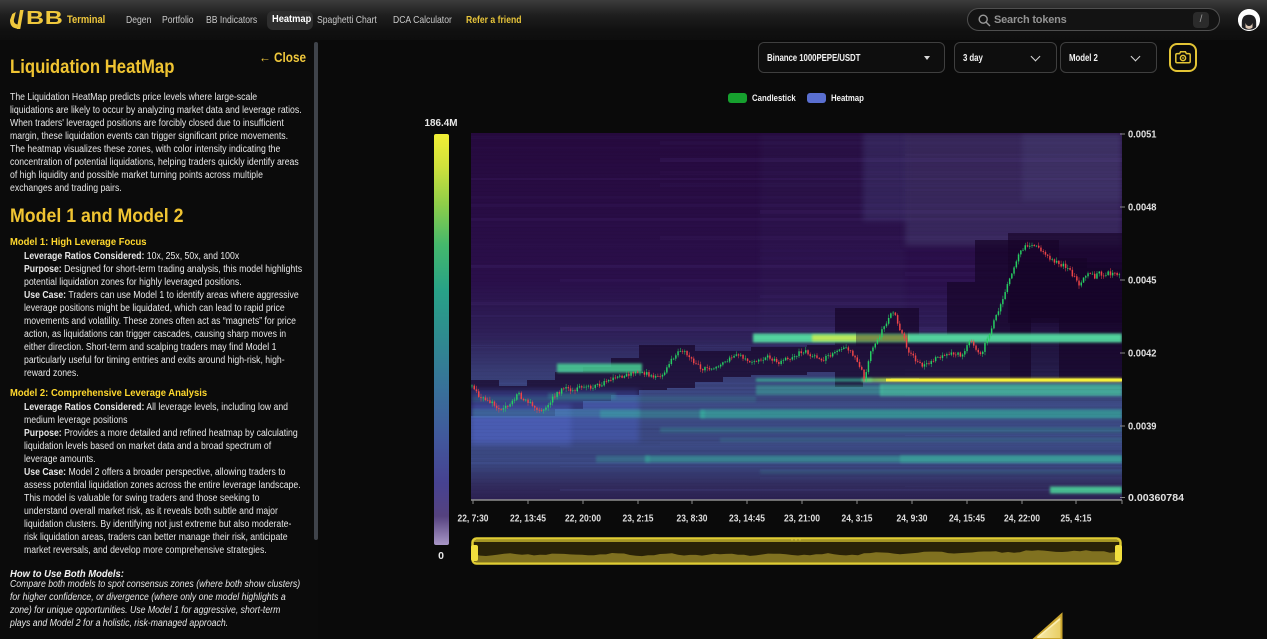 This screenshot has height=639, width=1267. I want to click on svg-text: 0.0039, so click(1142, 427).